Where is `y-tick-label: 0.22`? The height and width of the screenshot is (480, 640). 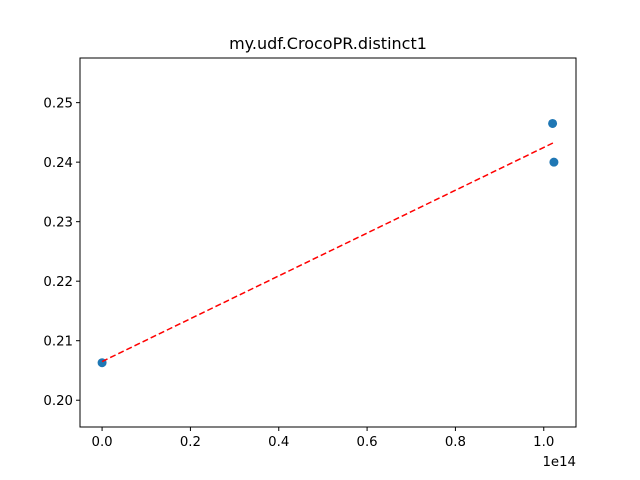
y-tick-label: 0.22 is located at coordinates (58, 282).